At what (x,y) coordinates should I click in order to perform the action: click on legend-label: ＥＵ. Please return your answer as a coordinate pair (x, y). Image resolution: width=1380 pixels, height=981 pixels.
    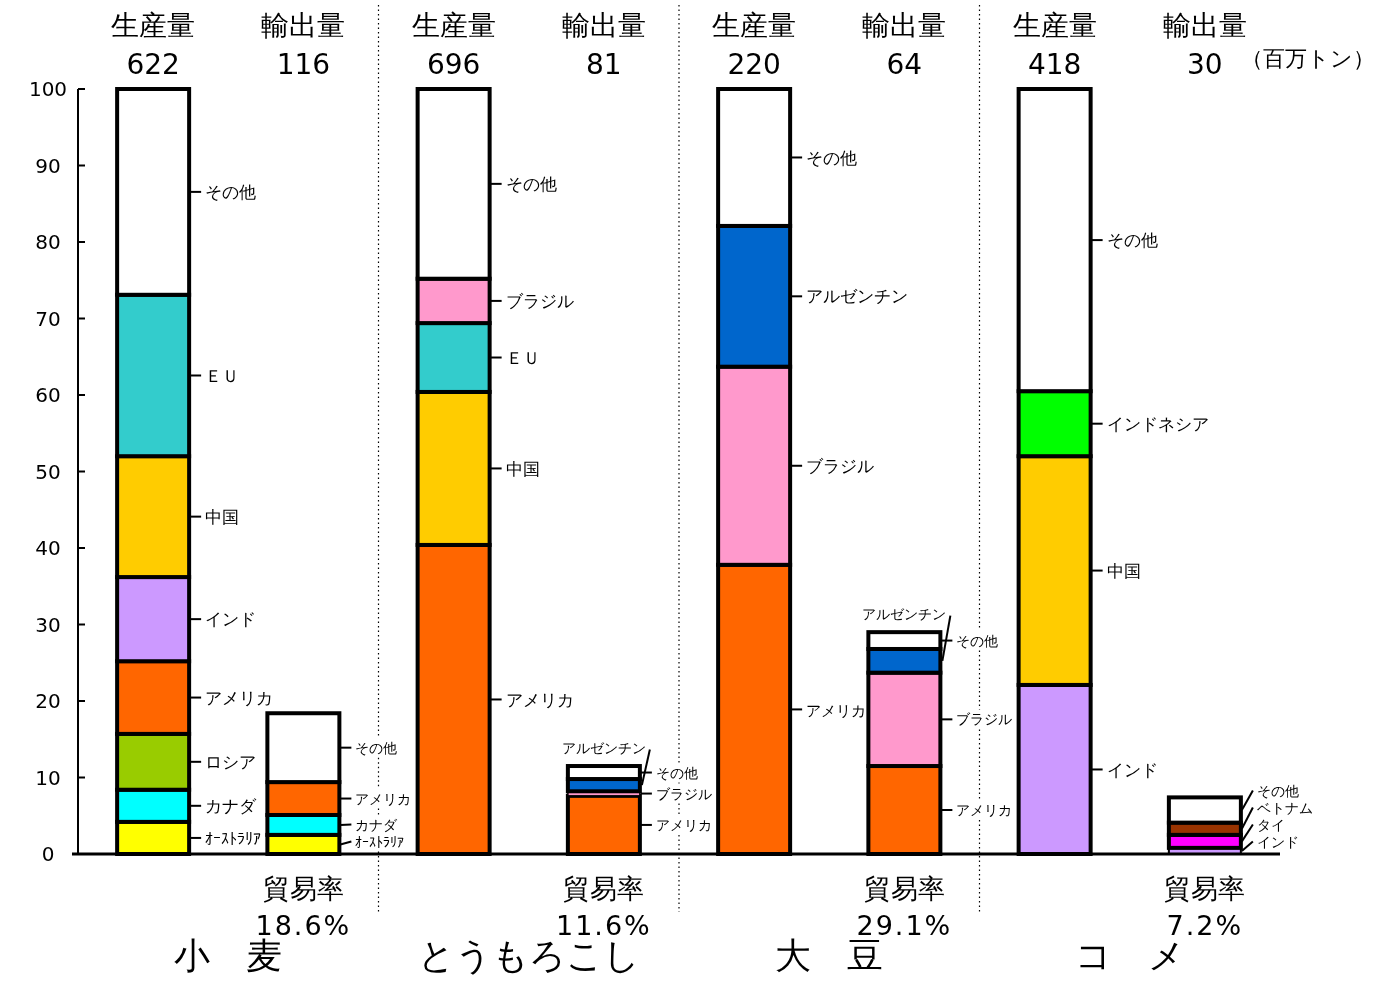
    Looking at the image, I should click on (222, 375).